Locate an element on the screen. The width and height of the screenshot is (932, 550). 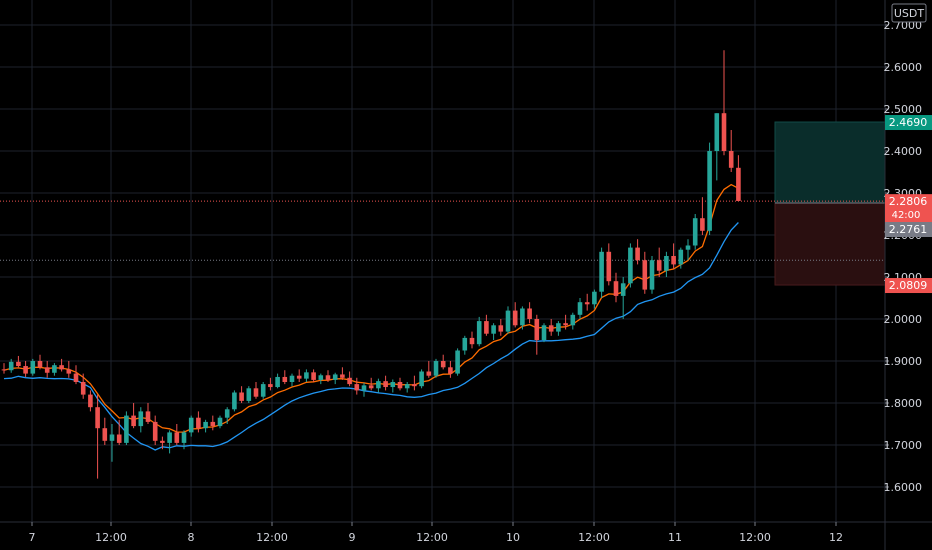
take-profit-tag: 2.4690 is located at coordinates (908, 123).